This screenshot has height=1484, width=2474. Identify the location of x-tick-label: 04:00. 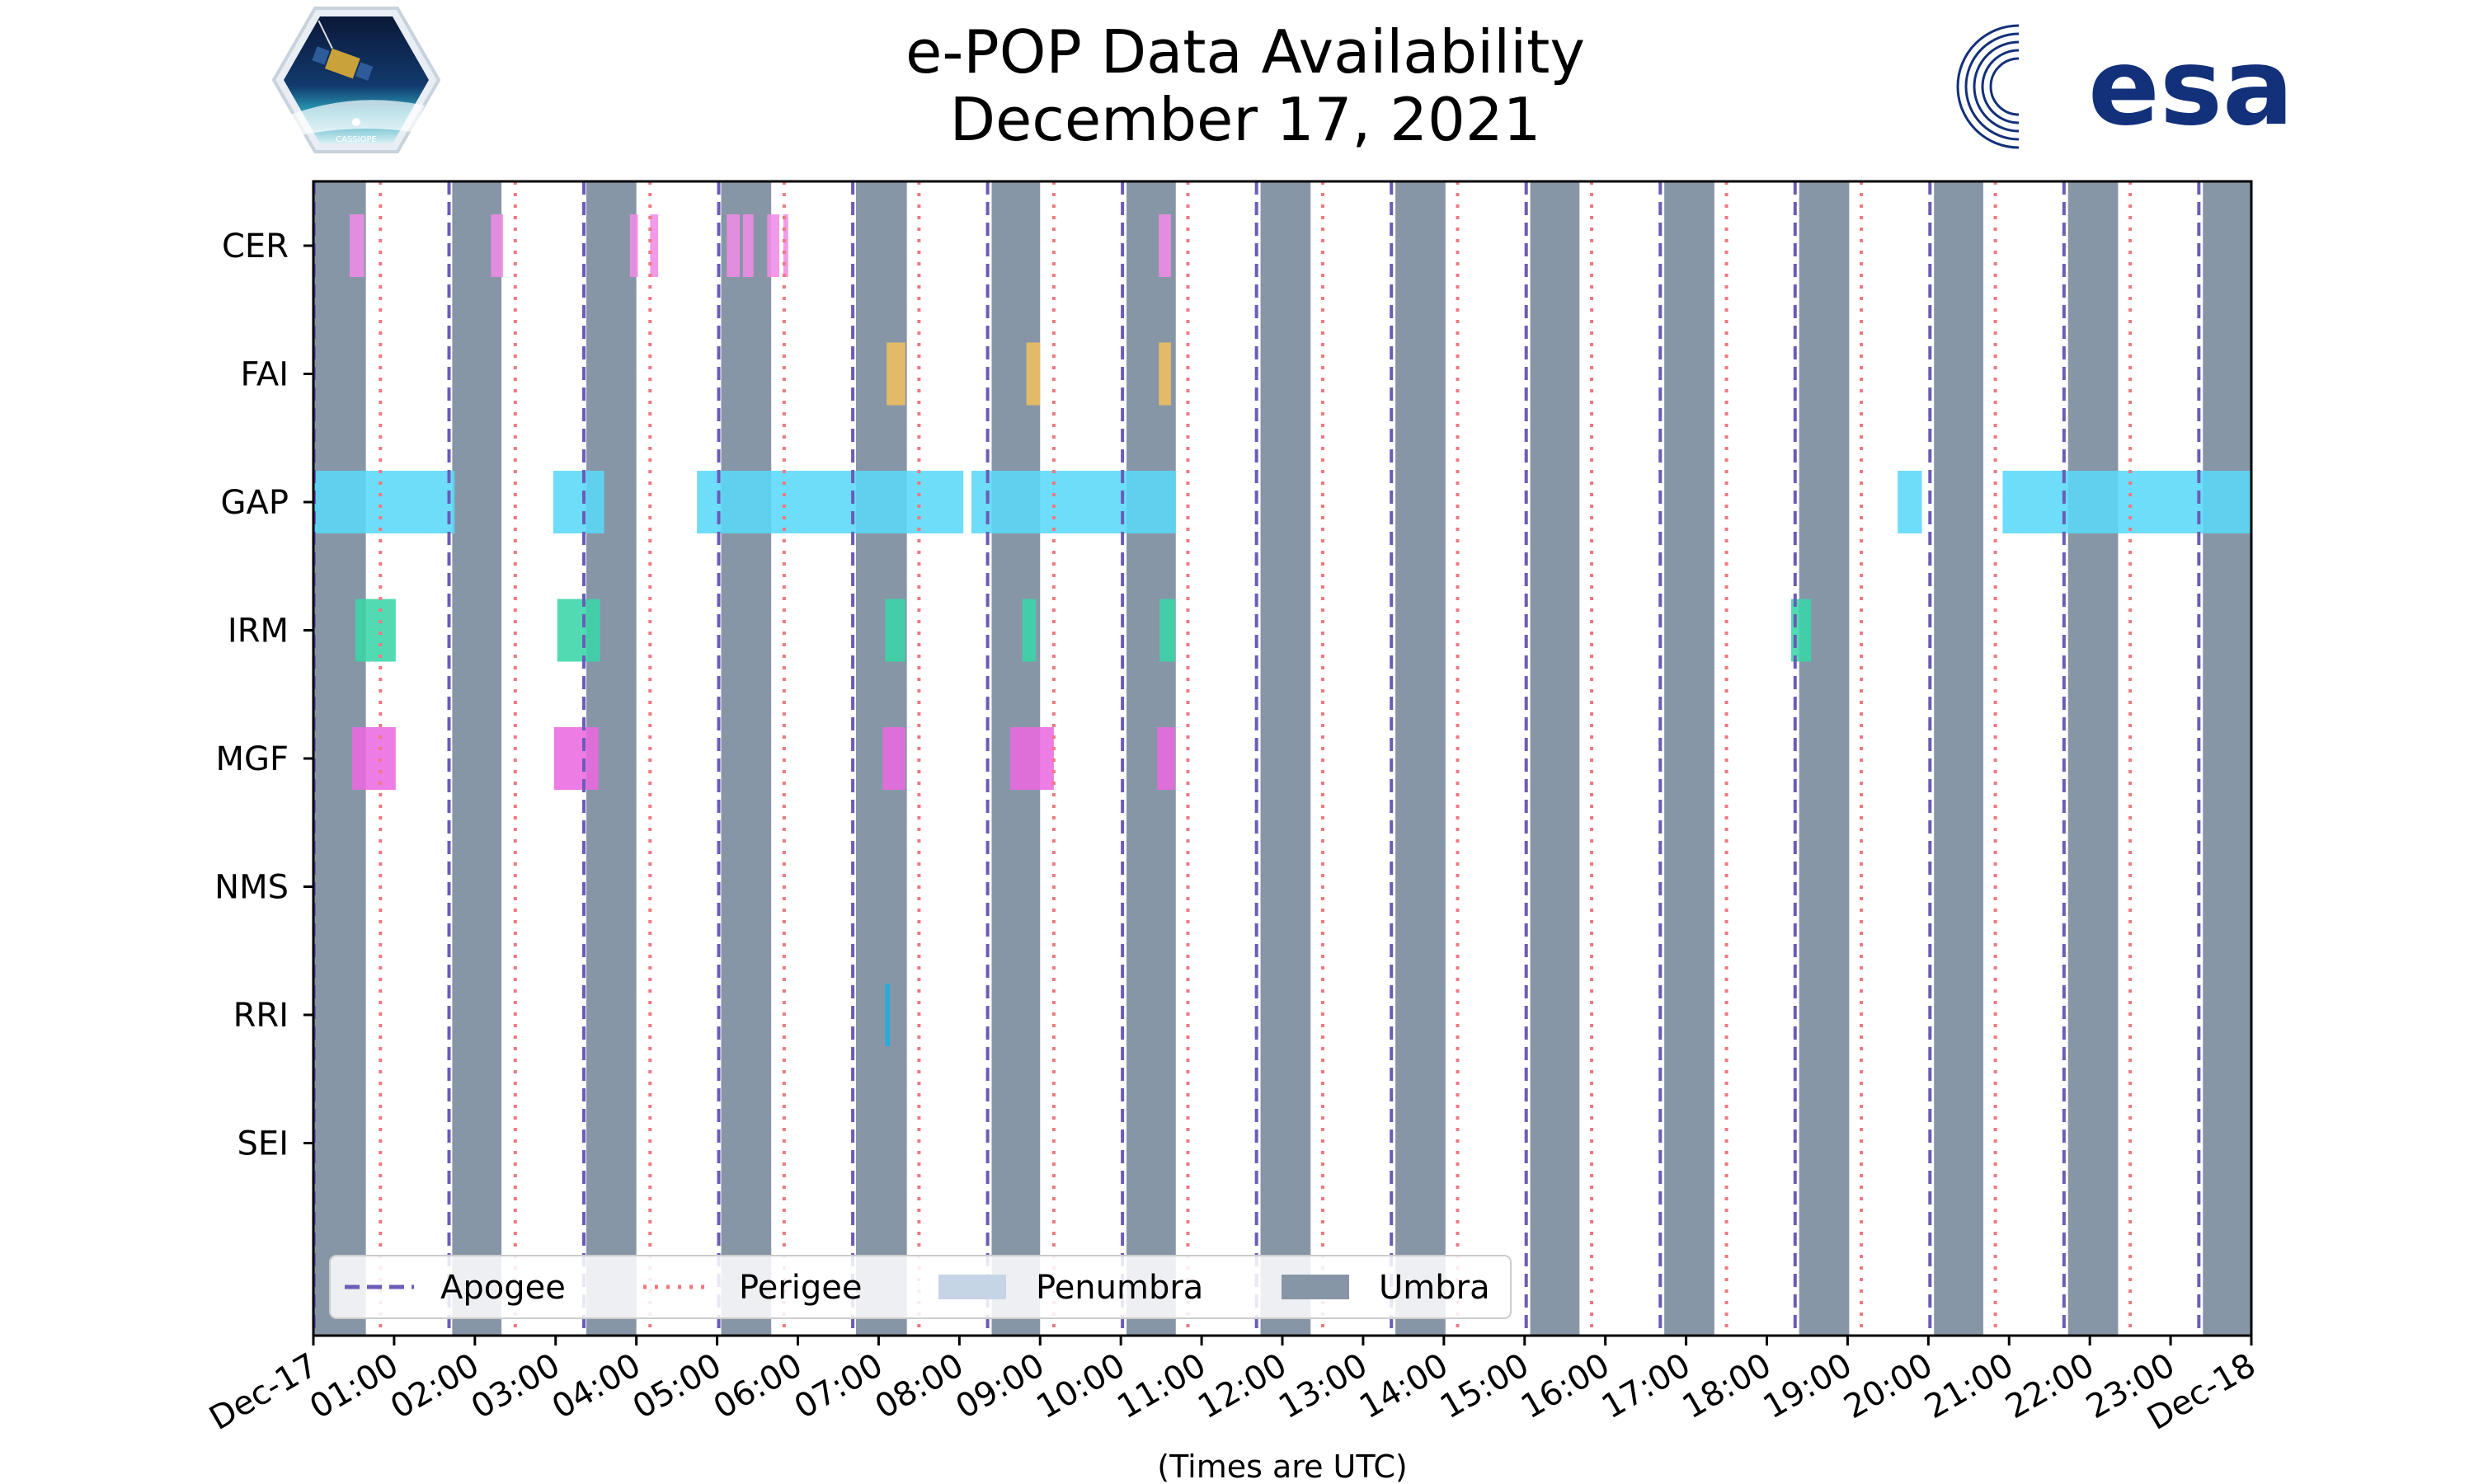
(596, 1386).